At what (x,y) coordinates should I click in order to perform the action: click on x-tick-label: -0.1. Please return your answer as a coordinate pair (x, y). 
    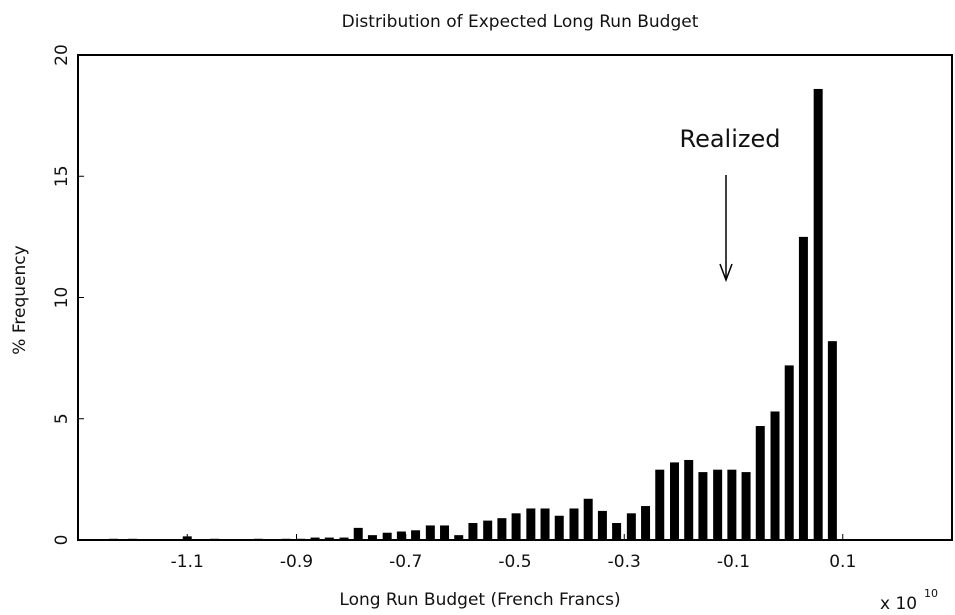
    Looking at the image, I should click on (733, 562).